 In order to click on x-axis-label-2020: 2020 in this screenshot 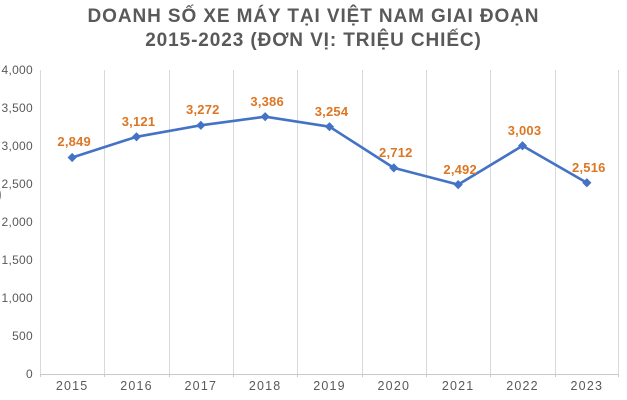, I will do `click(394, 386)`.